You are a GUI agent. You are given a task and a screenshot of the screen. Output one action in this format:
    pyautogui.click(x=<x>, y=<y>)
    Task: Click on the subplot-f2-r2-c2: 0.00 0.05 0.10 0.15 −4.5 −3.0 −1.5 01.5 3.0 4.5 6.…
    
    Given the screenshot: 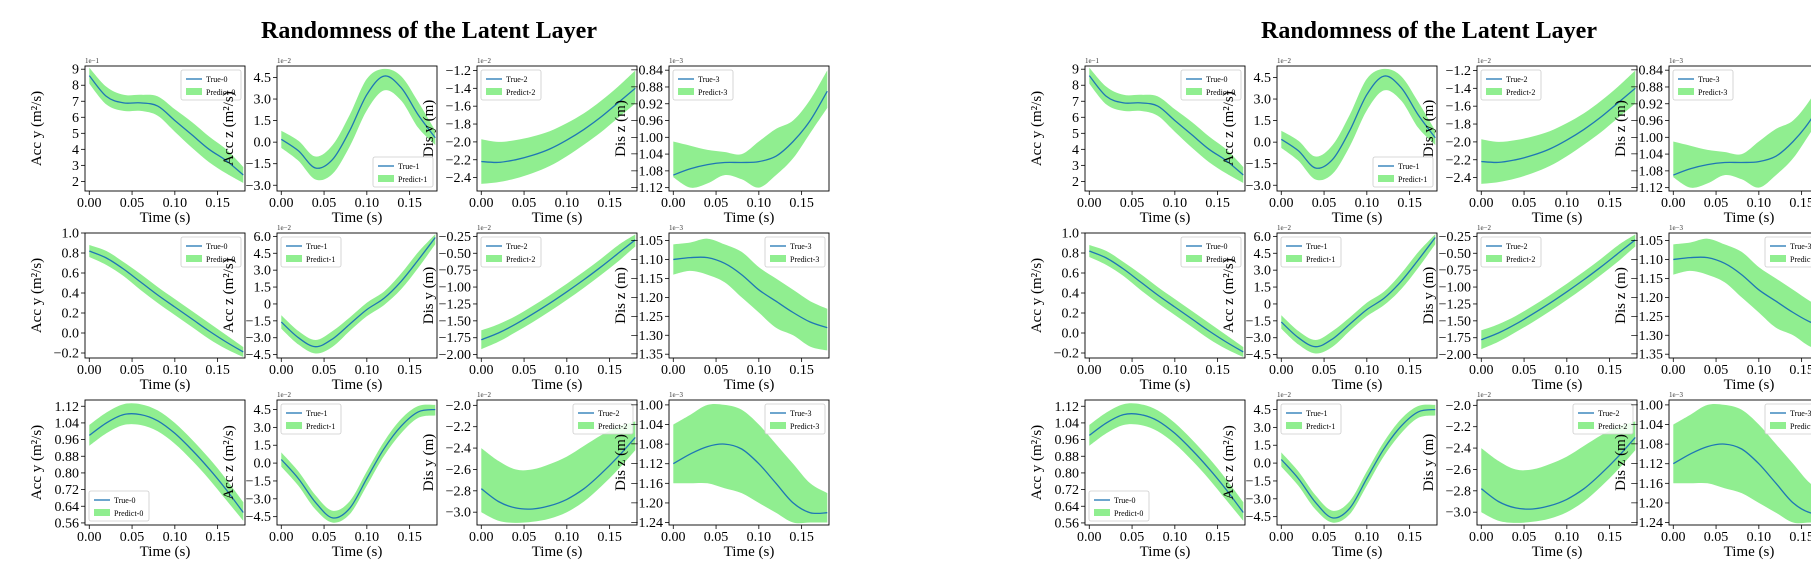 What is the action you would take?
    pyautogui.click(x=1329, y=308)
    